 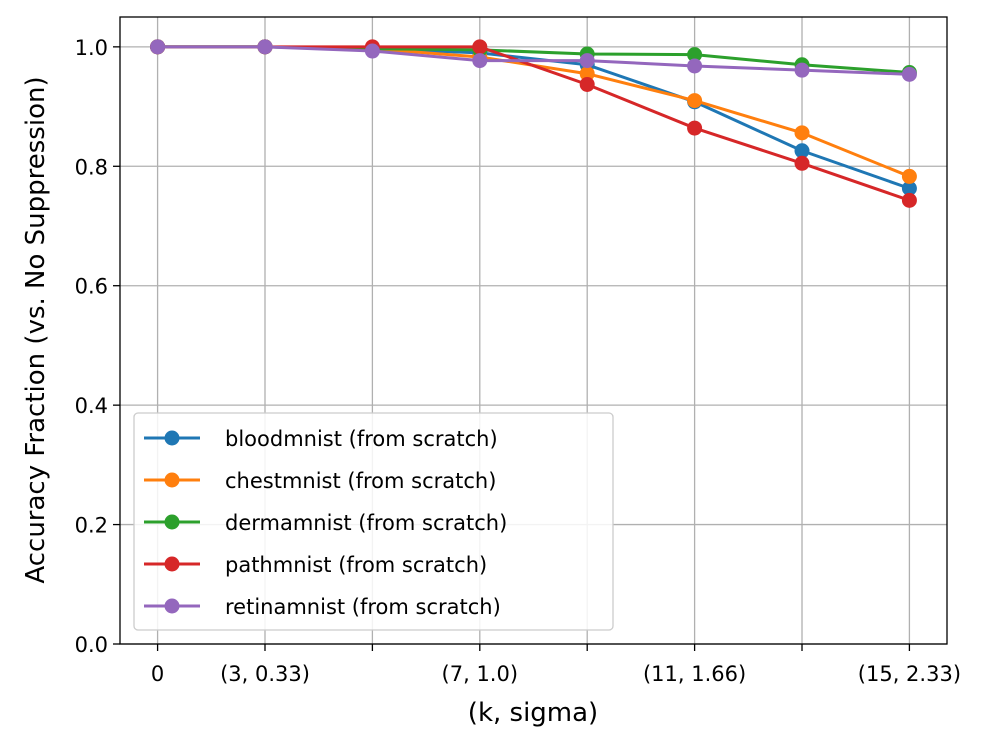 What do you see at coordinates (363, 607) in the screenshot?
I see `legend-label: retinamnist (from scratch)` at bounding box center [363, 607].